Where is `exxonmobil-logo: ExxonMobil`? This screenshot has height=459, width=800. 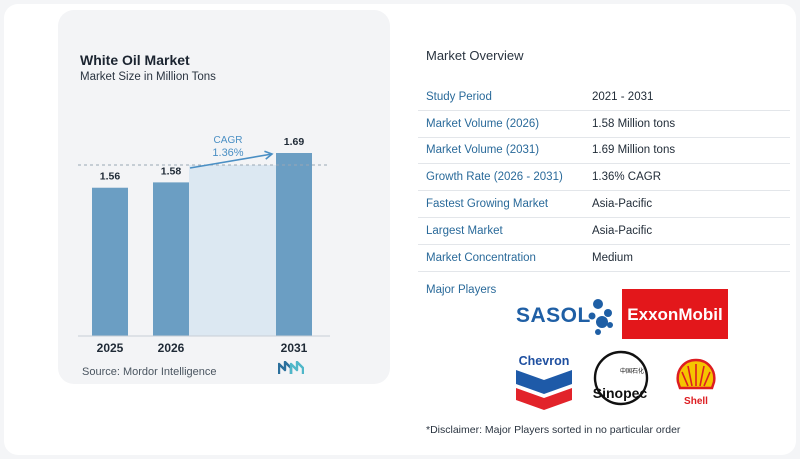 exxonmobil-logo: ExxonMobil is located at coordinates (675, 314).